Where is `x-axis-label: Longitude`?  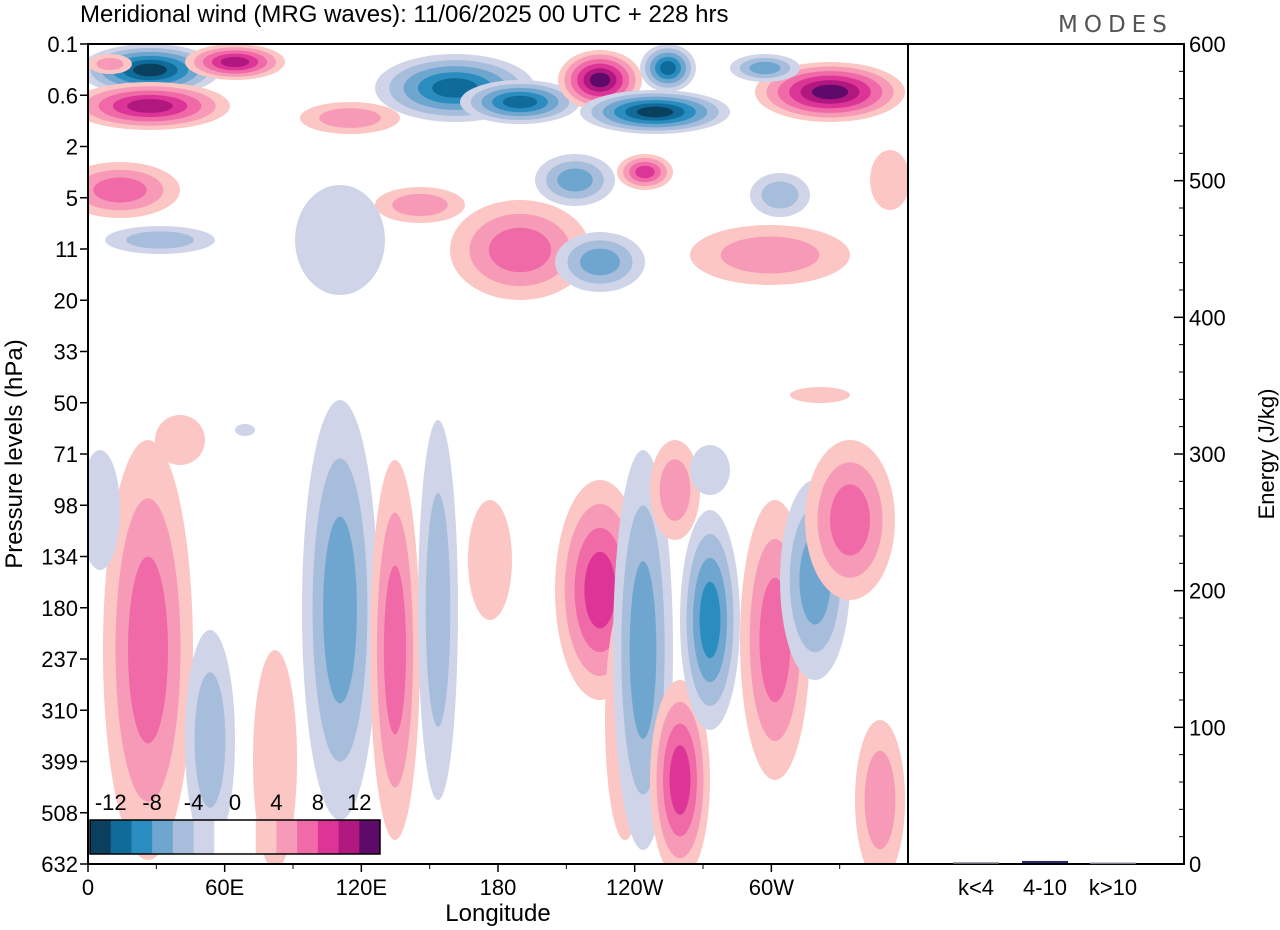 x-axis-label: Longitude is located at coordinates (497, 913).